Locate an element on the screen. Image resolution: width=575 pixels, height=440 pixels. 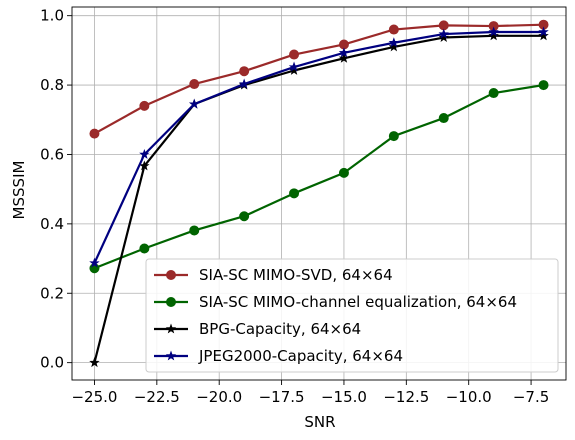
y-axis-label: MSSSIM is located at coordinates (19, 190).